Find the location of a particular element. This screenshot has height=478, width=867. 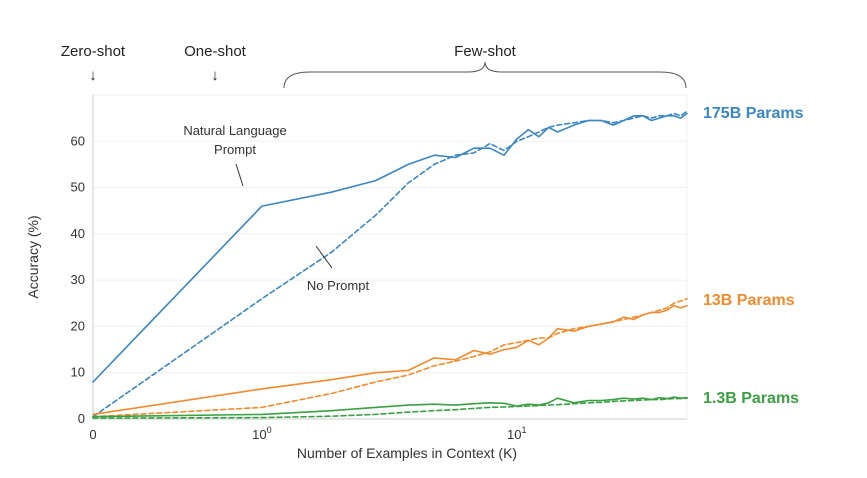

y-tick-0: 0 is located at coordinates (81, 418).